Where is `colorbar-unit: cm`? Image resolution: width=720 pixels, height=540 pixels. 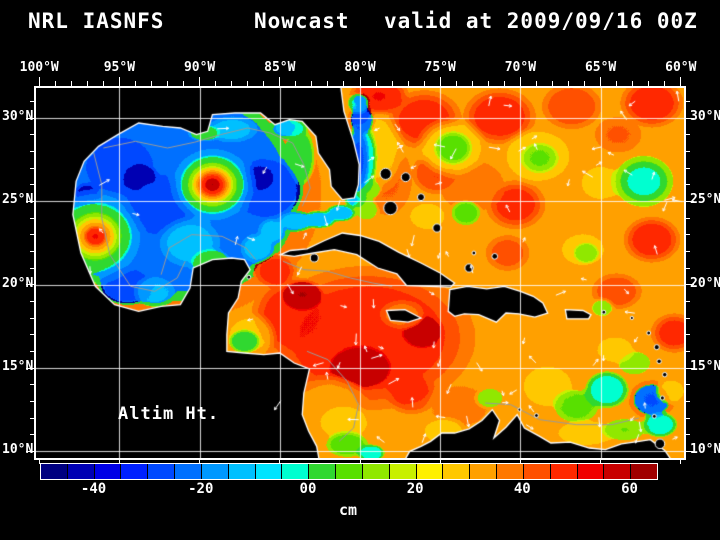
colorbar-unit: cm is located at coordinates (348, 510).